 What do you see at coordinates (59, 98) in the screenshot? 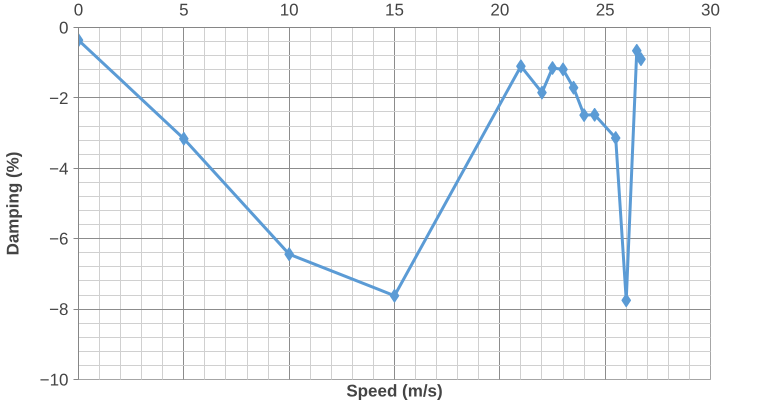
I see `y-tick-label: −2` at bounding box center [59, 98].